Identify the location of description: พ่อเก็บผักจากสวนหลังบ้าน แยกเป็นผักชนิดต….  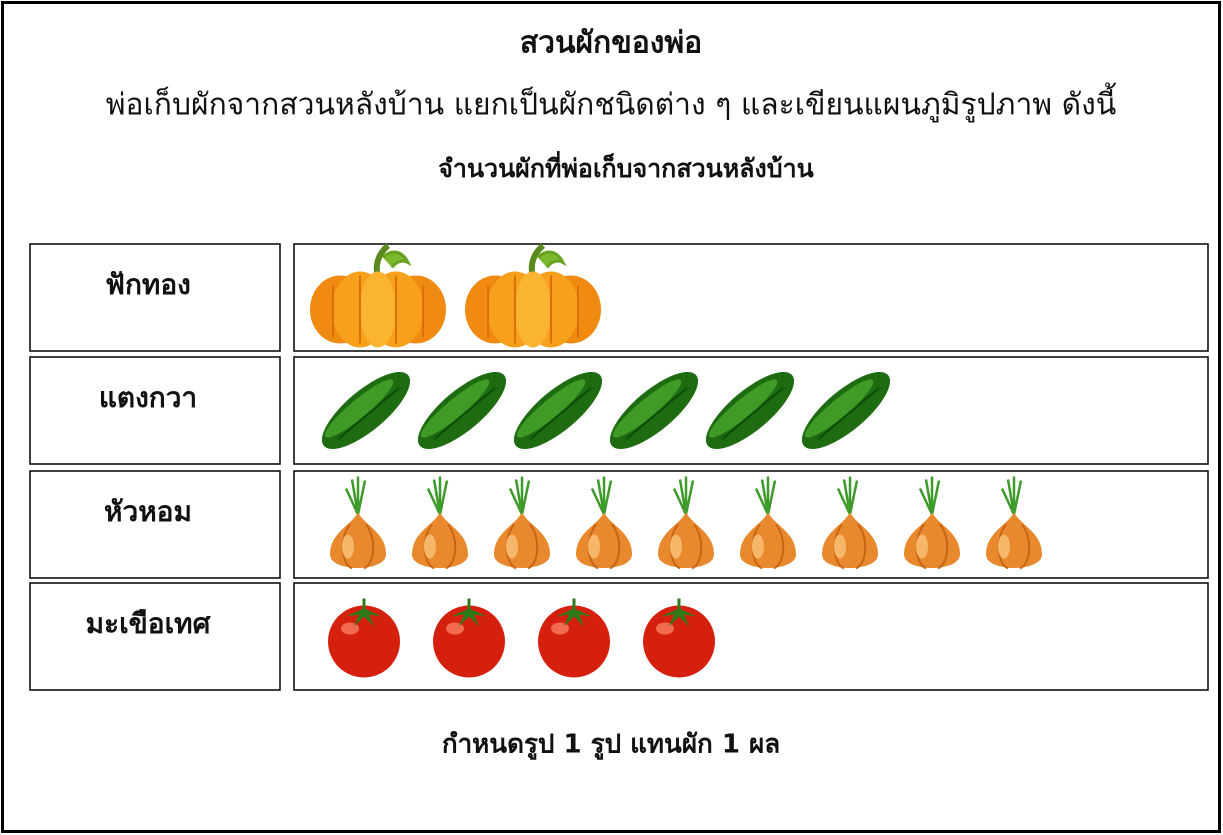
(611, 103).